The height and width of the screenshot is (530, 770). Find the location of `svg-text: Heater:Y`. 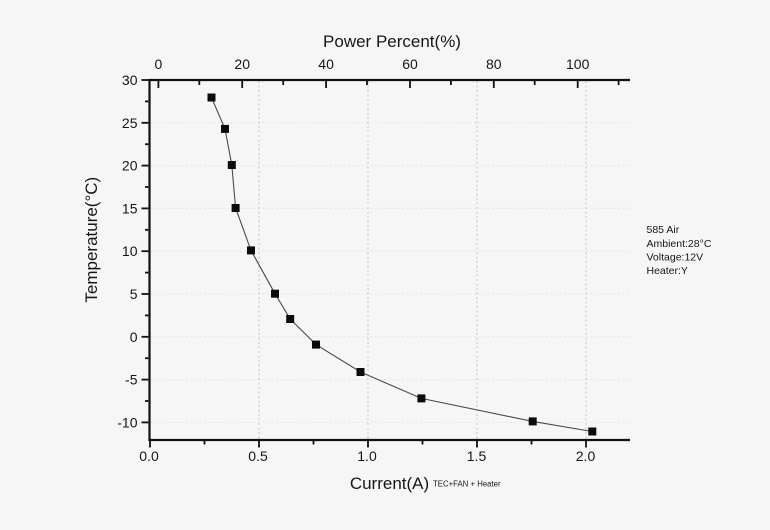

svg-text: Heater:Y is located at coordinates (667, 271).